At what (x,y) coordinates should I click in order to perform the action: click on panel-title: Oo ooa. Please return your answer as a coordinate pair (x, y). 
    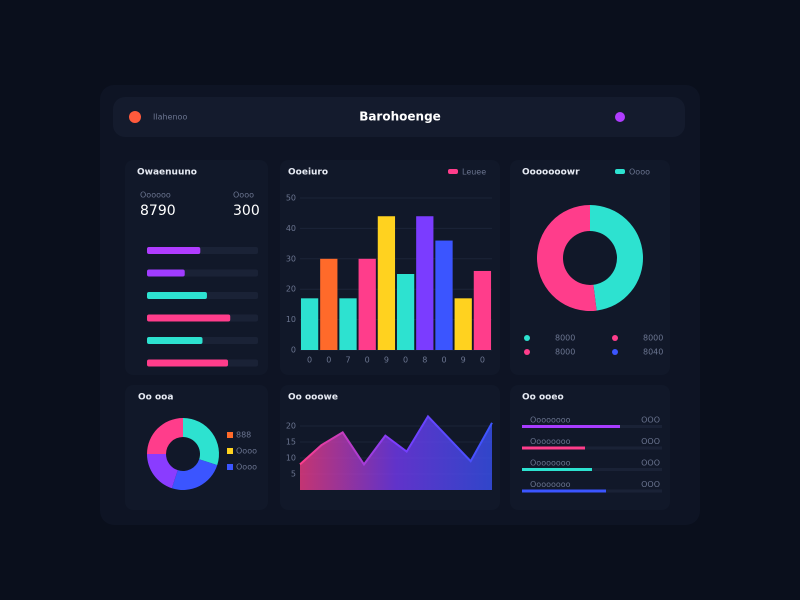
    Looking at the image, I should click on (155, 398).